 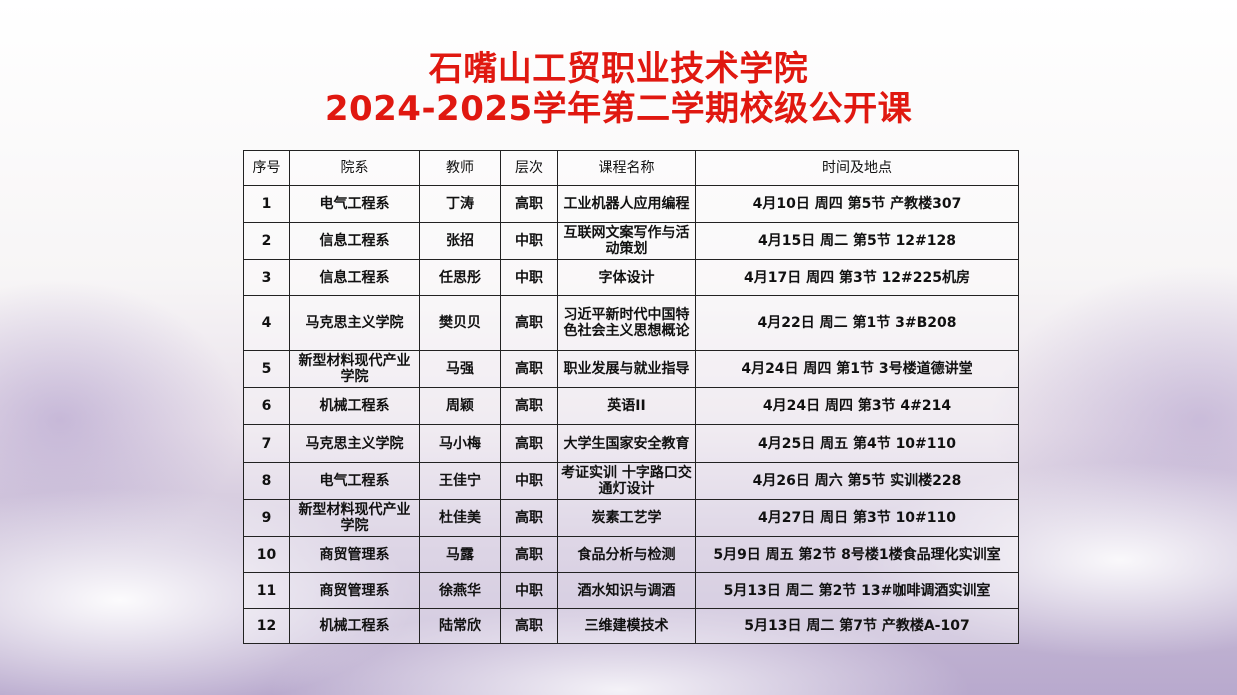 I want to click on course-cell: 酒水知识与调酒, so click(x=626, y=590).